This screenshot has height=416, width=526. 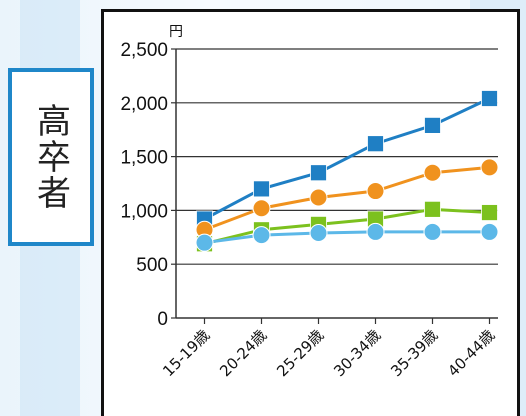 What do you see at coordinates (162, 319) in the screenshot?
I see `y-tick-label: 0` at bounding box center [162, 319].